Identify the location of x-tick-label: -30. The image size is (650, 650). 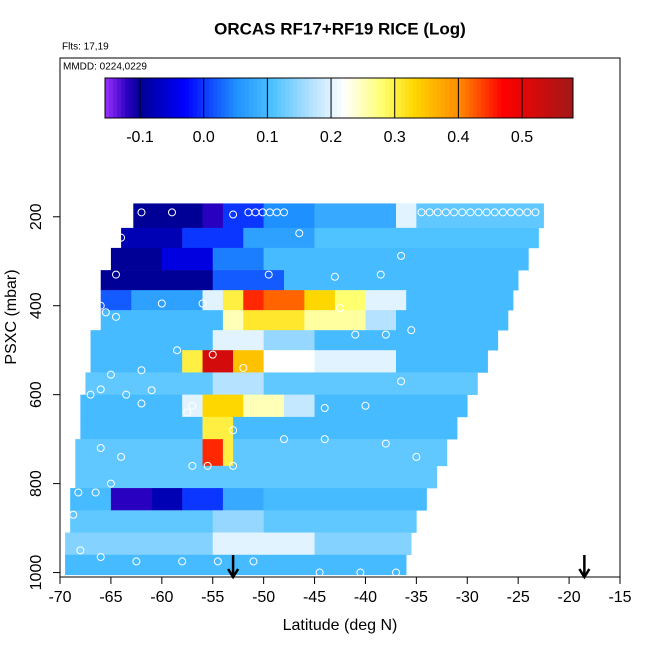
(467, 597).